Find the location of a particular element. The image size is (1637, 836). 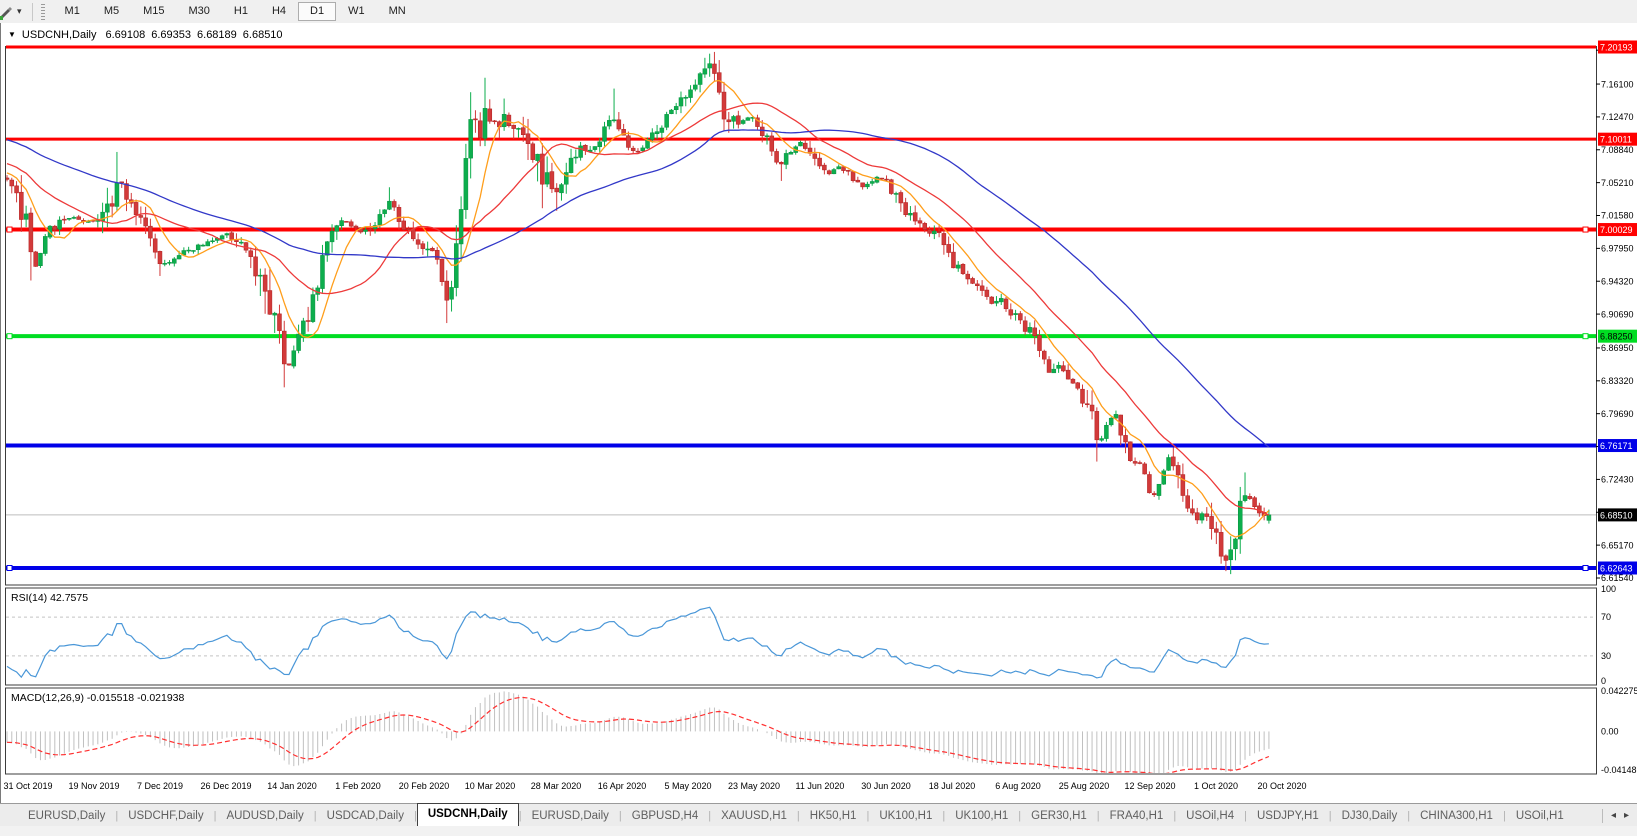

svg-text: 7.20193 is located at coordinates (1616, 48).